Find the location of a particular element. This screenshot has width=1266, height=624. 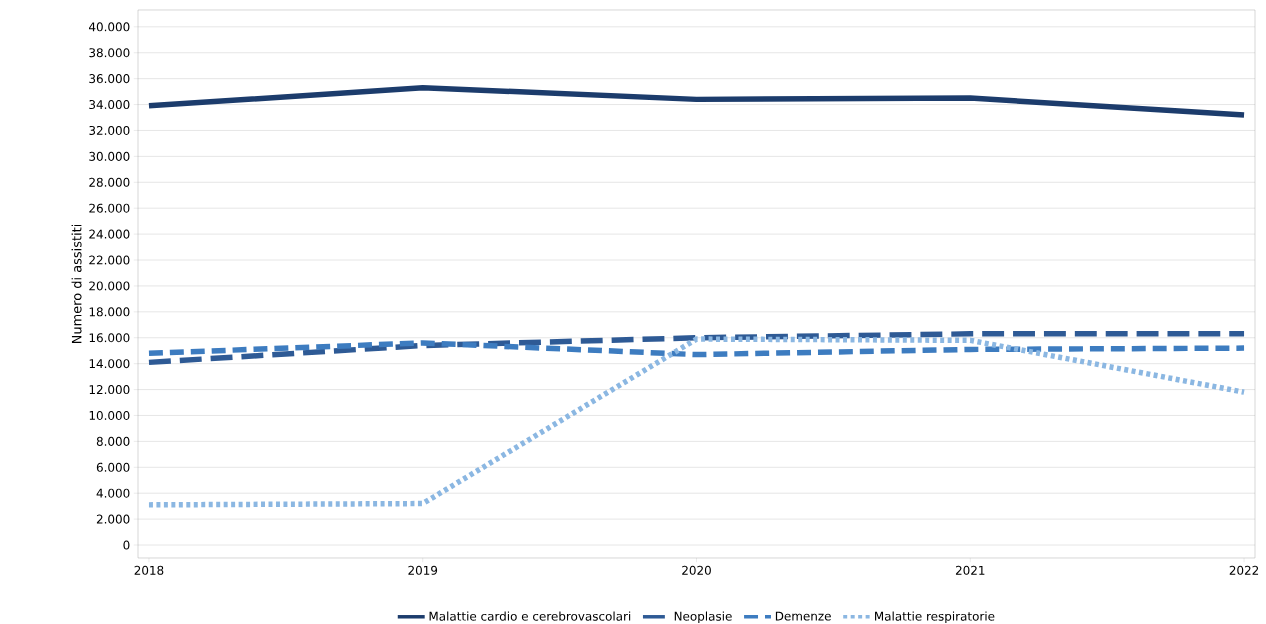

y-tick-label: 6.000 is located at coordinates (113, 467).